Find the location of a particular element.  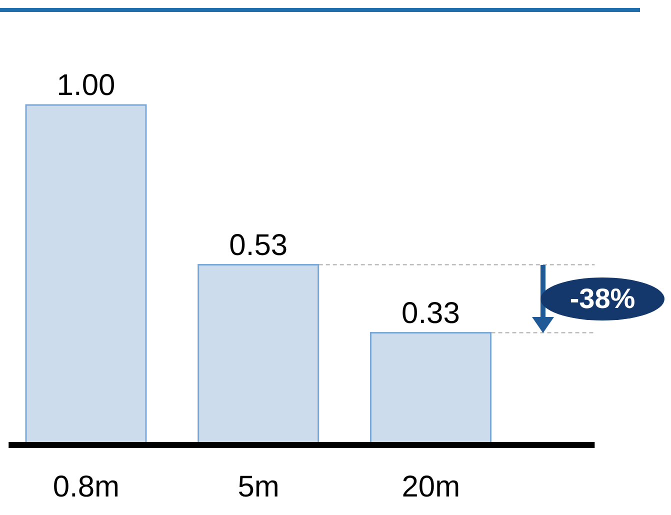

data-label: 1.00 is located at coordinates (86, 85).